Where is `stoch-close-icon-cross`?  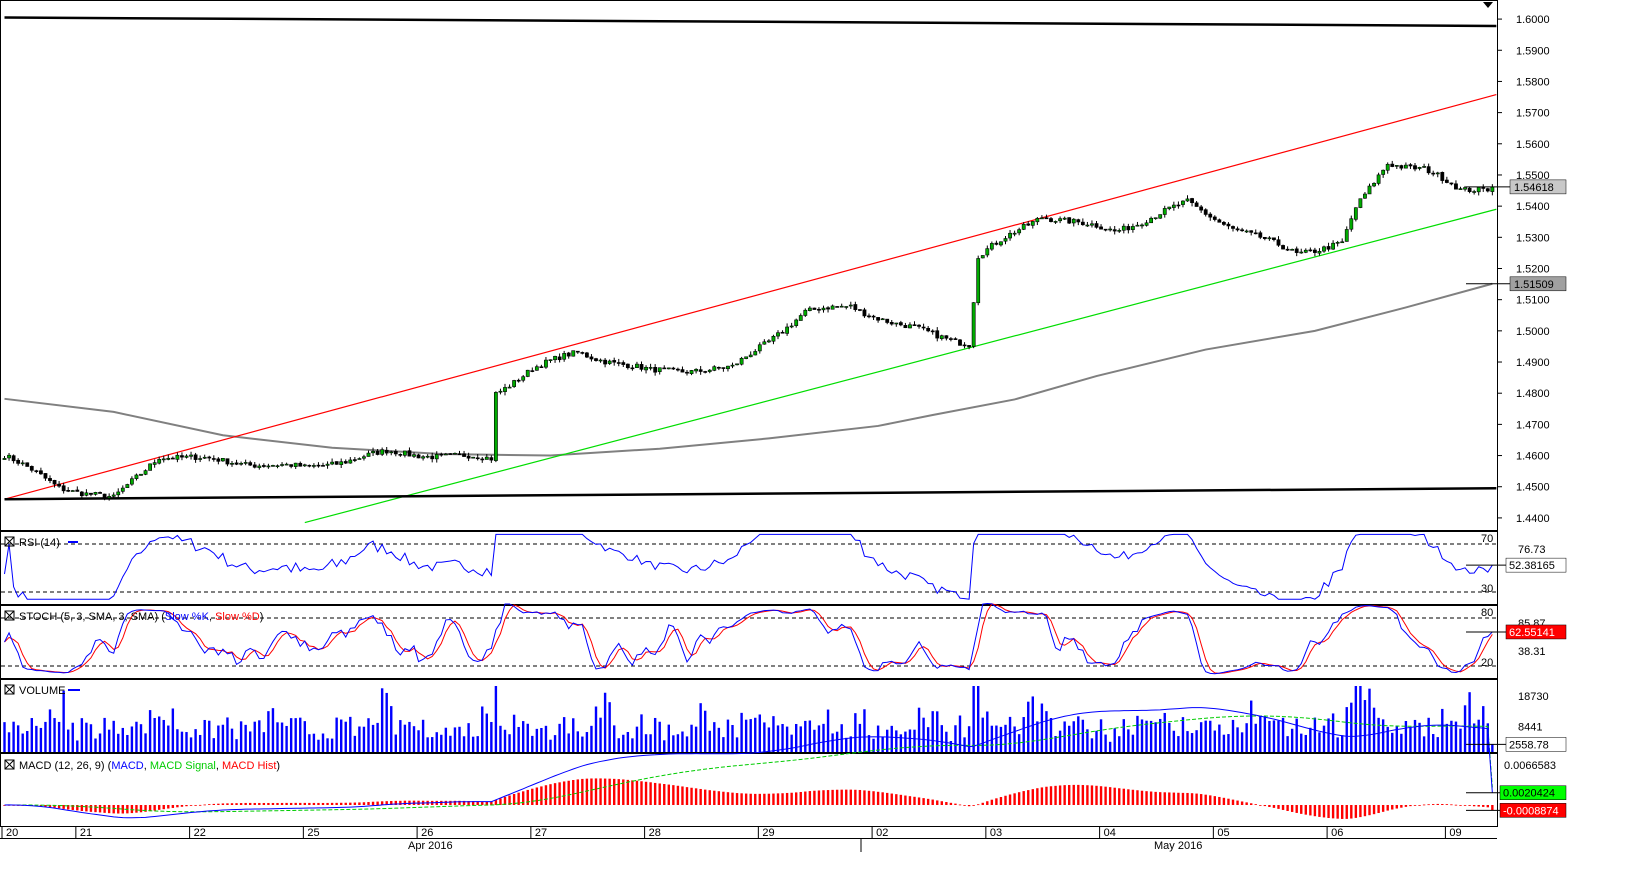
stoch-close-icon-cross is located at coordinates (9, 615).